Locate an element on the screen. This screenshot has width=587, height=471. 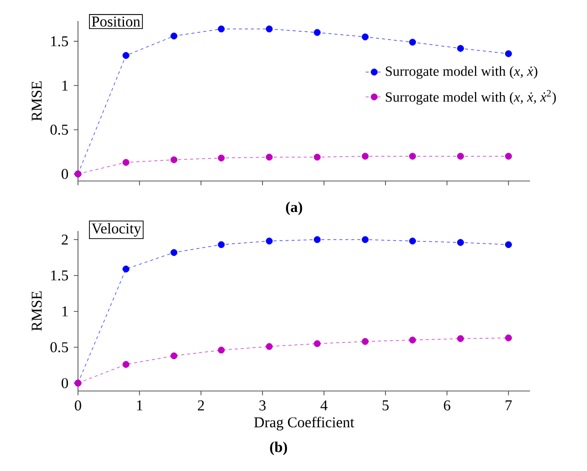
x-tick-label: 0 is located at coordinates (78, 405).